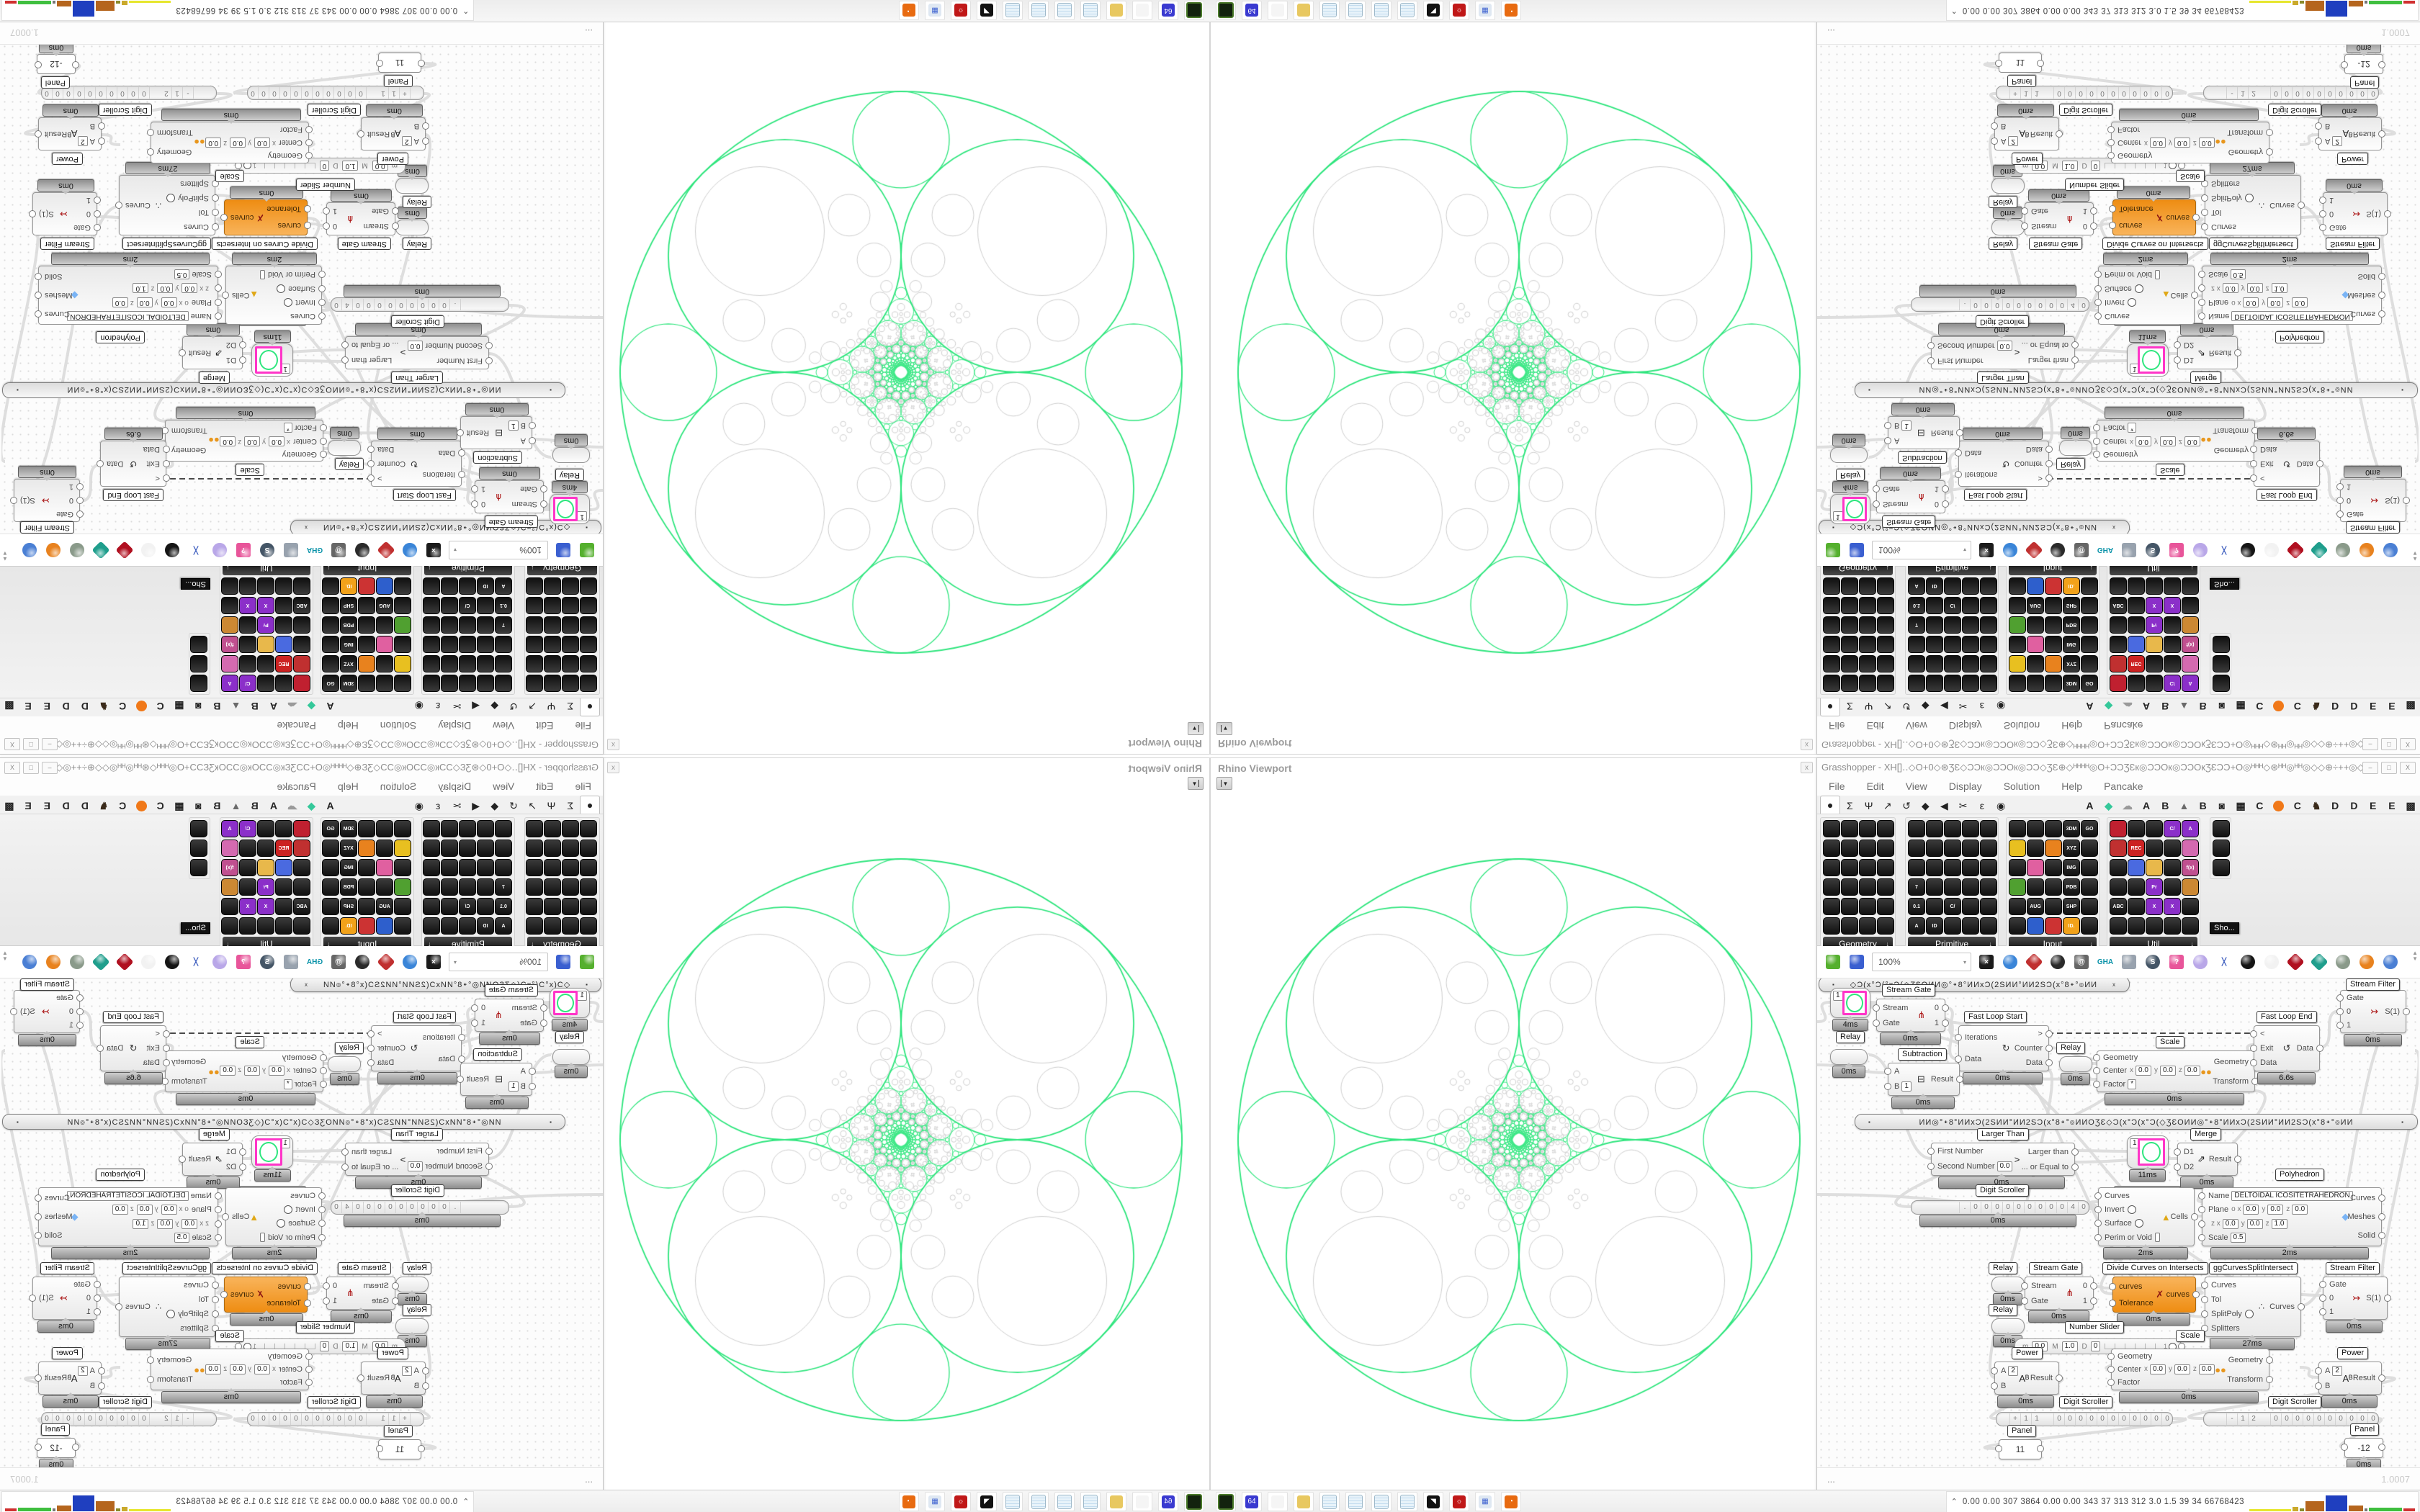  Describe the element at coordinates (247, 683) in the screenshot. I see `palette-cell-icon: C/` at that location.